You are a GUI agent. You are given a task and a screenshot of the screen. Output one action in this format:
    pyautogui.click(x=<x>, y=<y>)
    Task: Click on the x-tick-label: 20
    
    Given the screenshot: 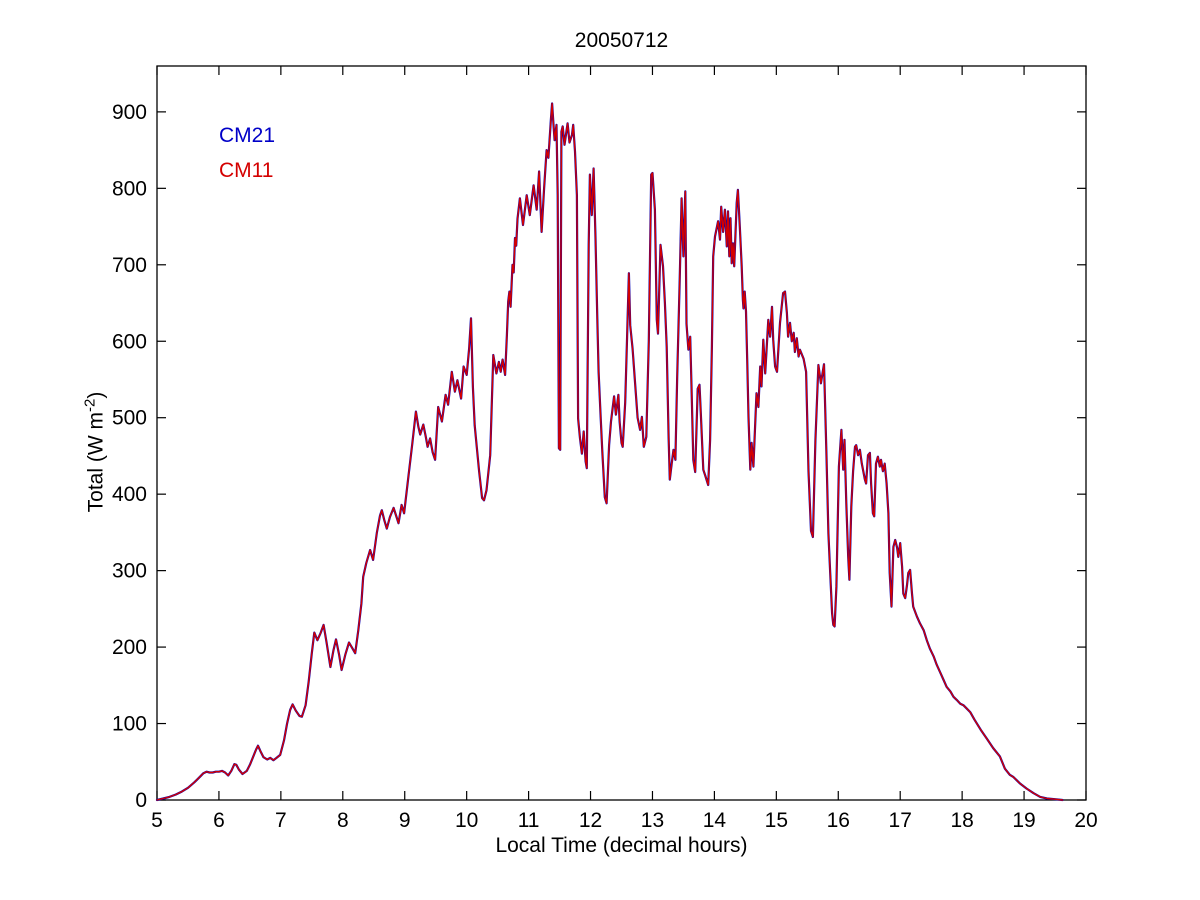 What is the action you would take?
    pyautogui.click(x=1085, y=820)
    